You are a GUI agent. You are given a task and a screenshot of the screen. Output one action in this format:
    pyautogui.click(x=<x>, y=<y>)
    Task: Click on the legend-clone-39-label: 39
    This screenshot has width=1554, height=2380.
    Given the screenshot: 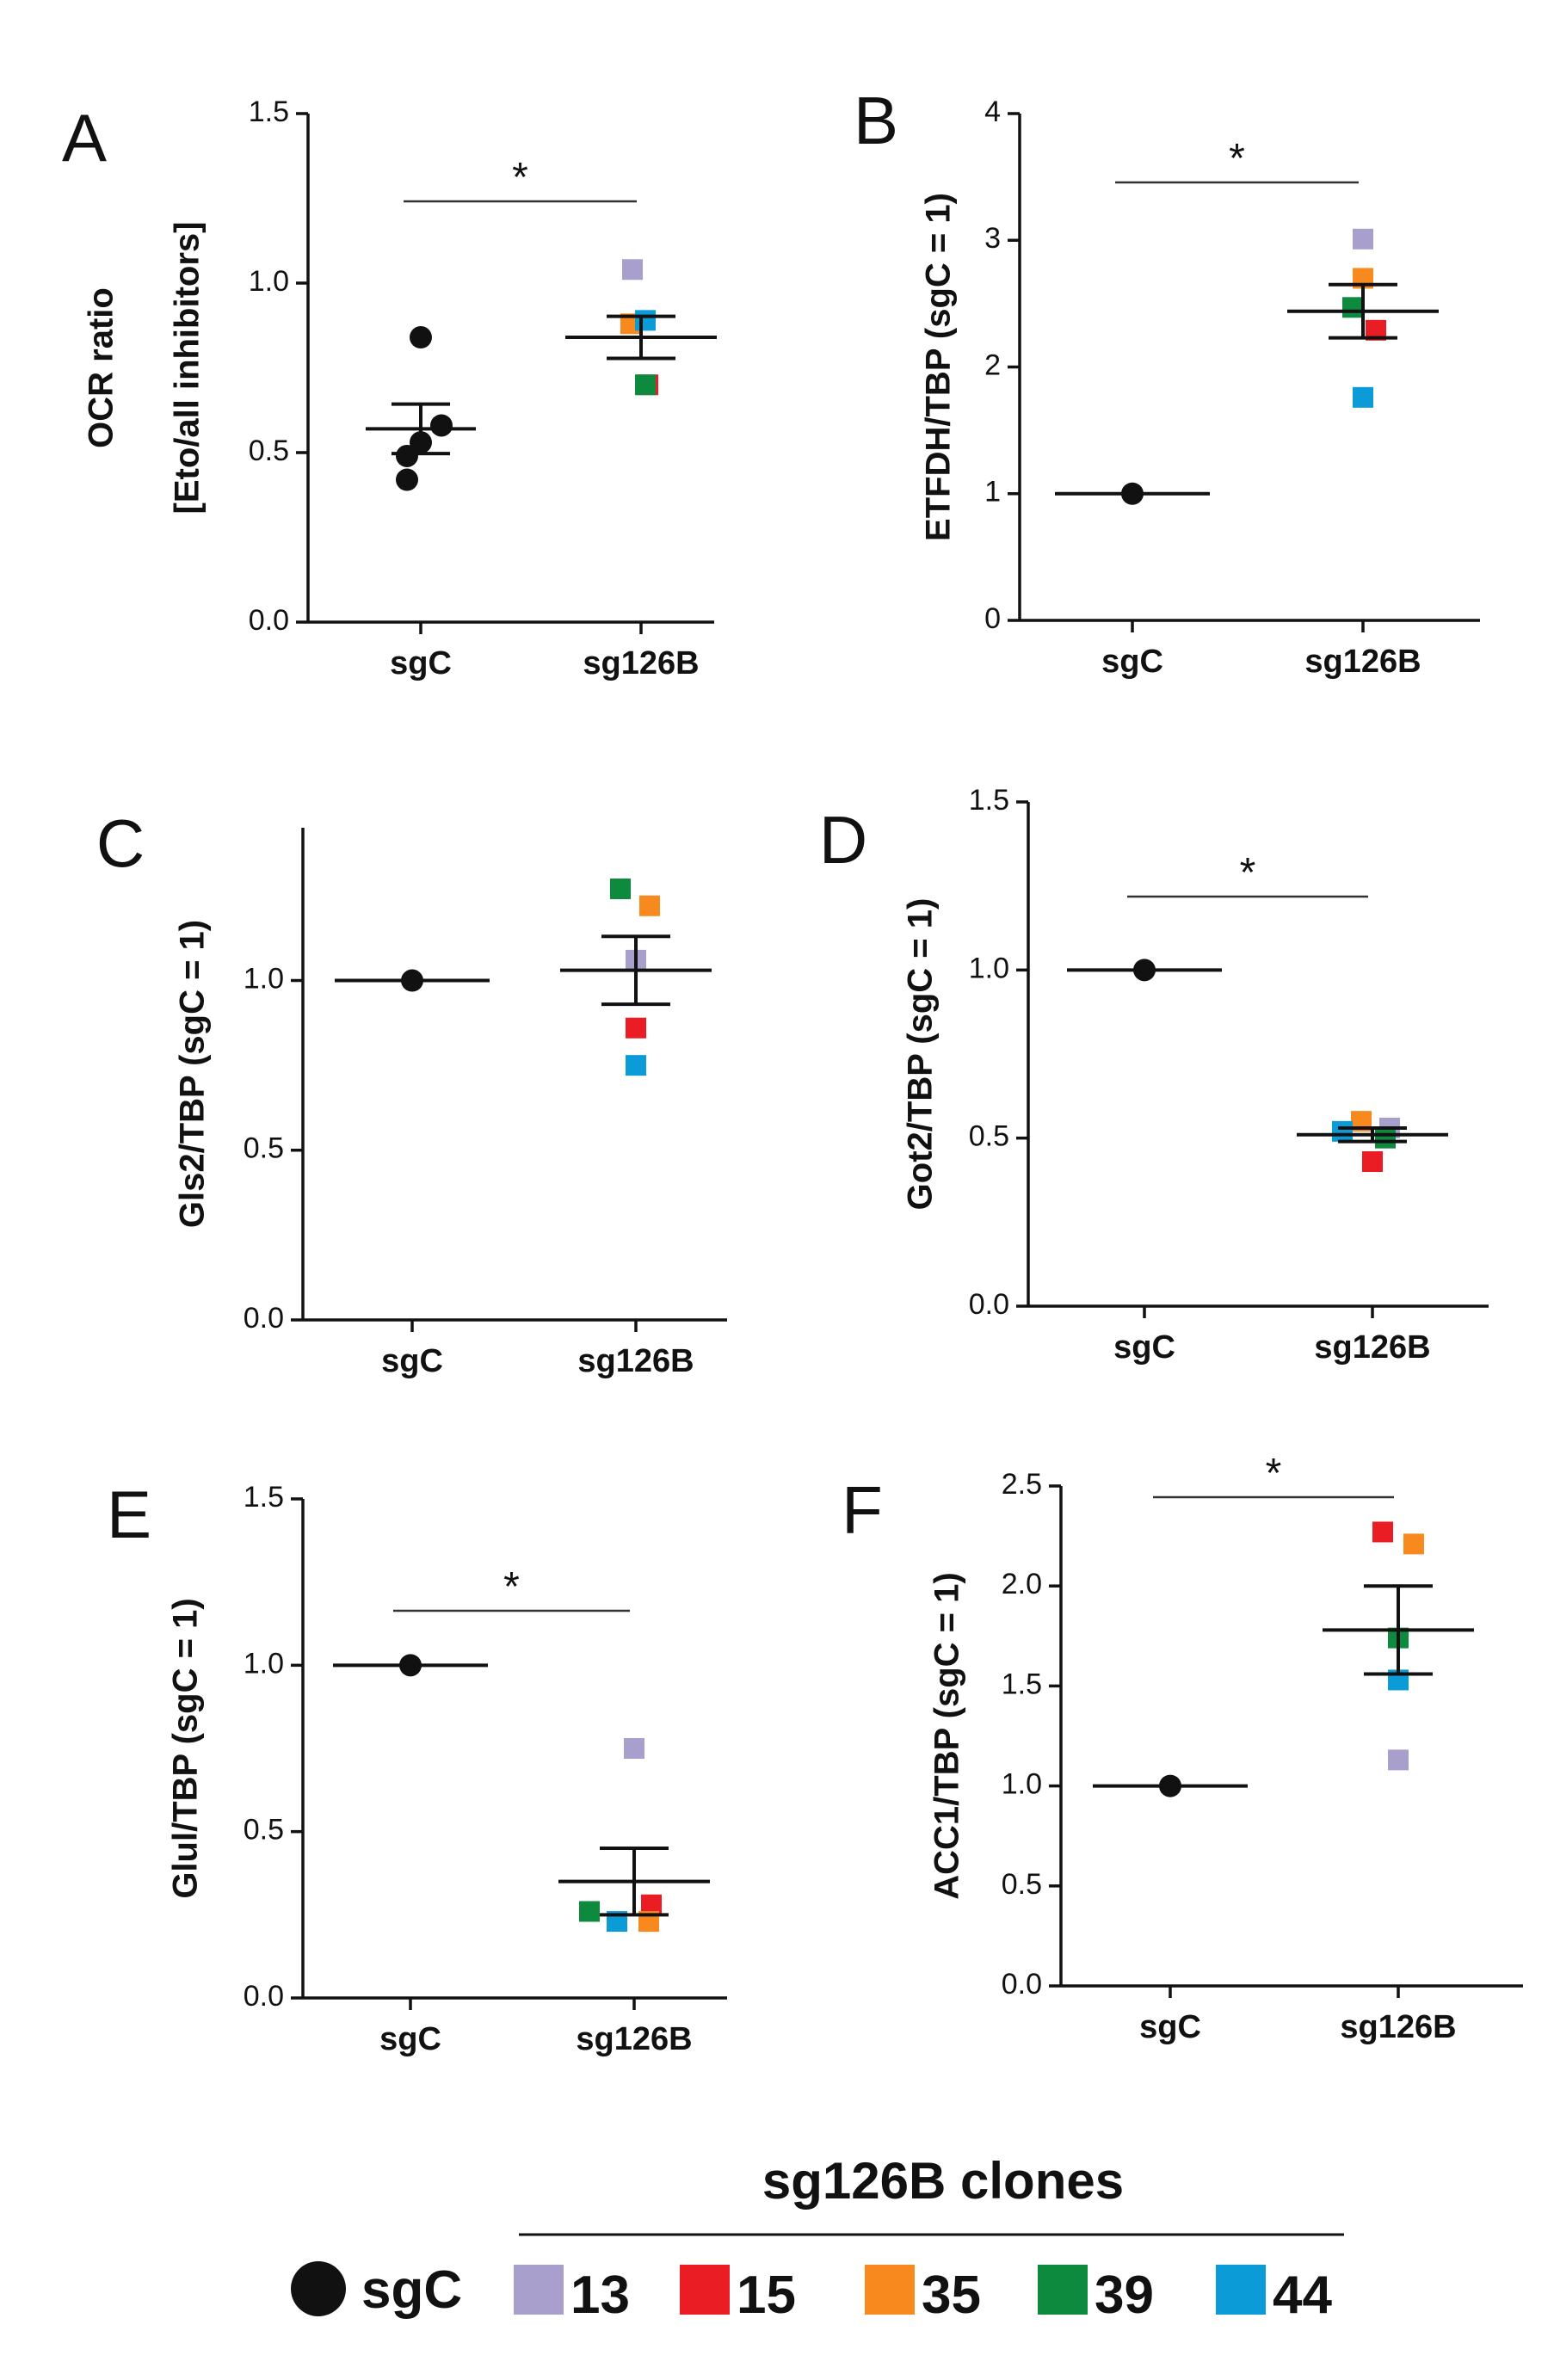 What is the action you would take?
    pyautogui.click(x=1124, y=2295)
    